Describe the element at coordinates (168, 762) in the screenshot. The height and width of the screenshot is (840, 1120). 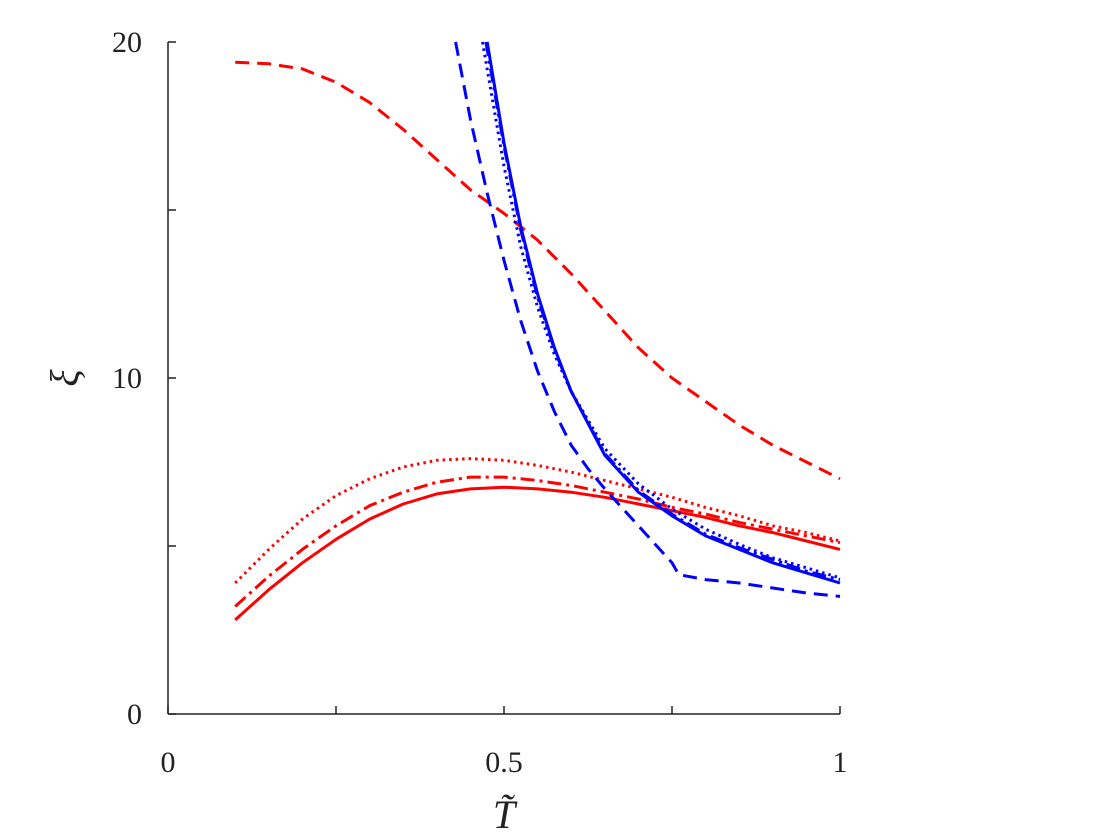
I see `x-tick-label-0: 0` at that location.